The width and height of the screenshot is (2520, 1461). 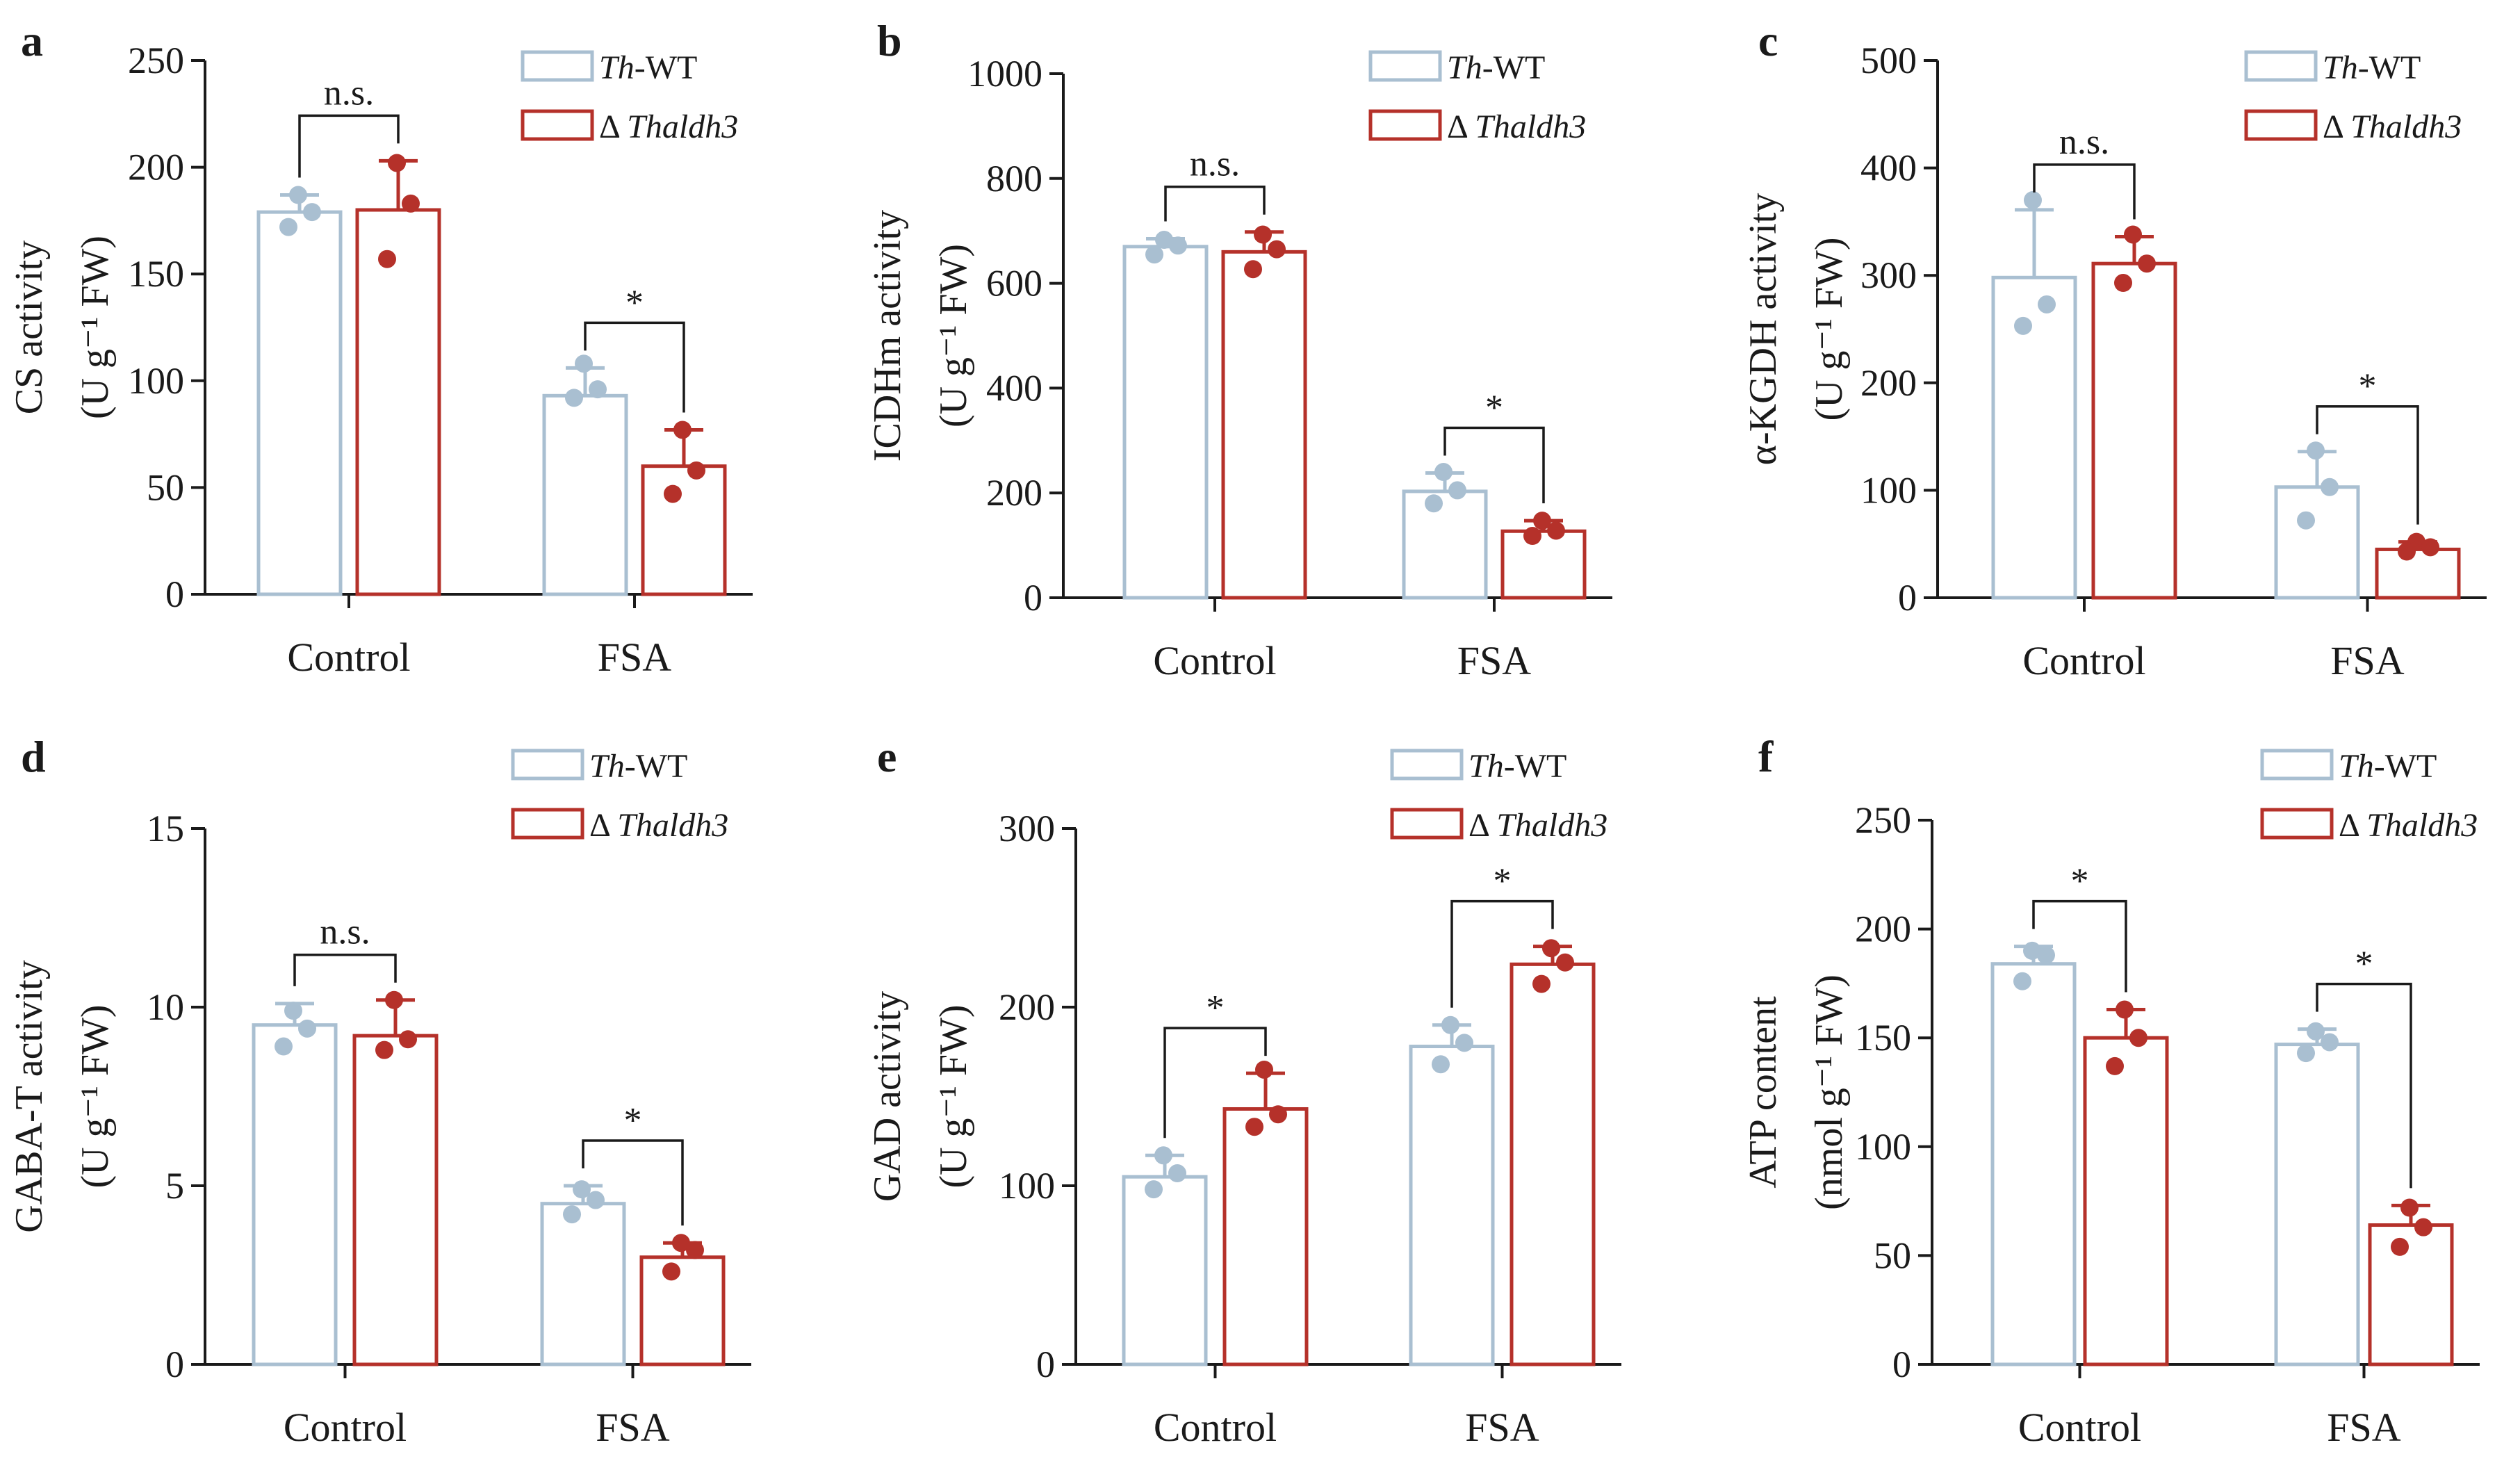 What do you see at coordinates (32, 40) in the screenshot?
I see `panel-letter: a` at bounding box center [32, 40].